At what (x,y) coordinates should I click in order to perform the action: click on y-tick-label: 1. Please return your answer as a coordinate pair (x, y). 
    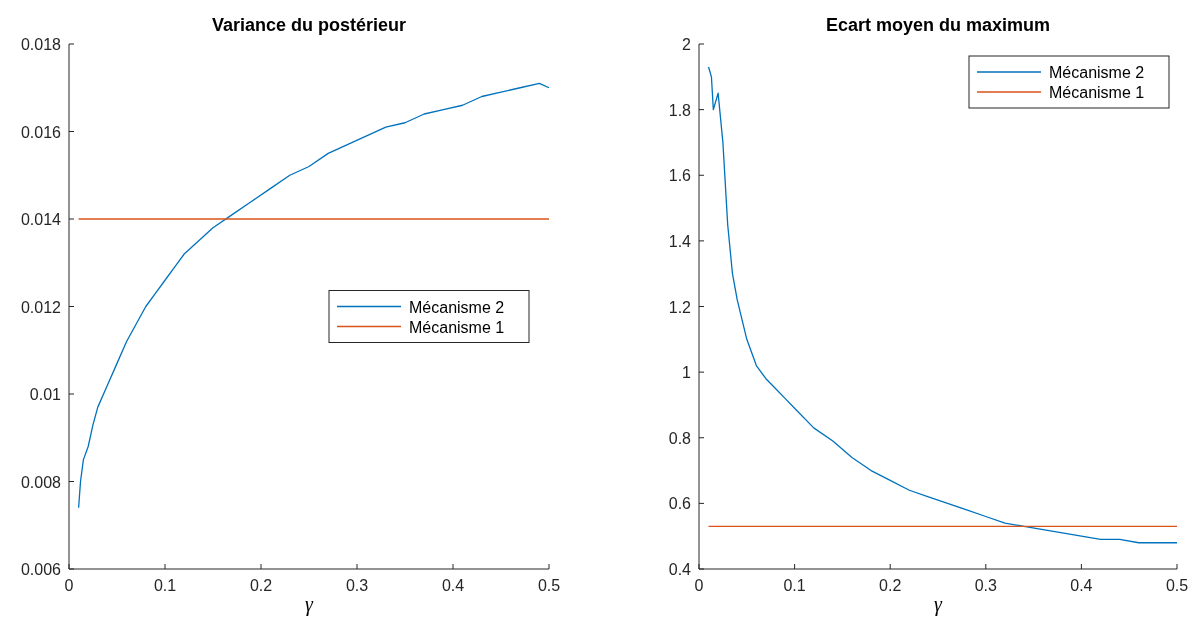
    Looking at the image, I should click on (687, 373).